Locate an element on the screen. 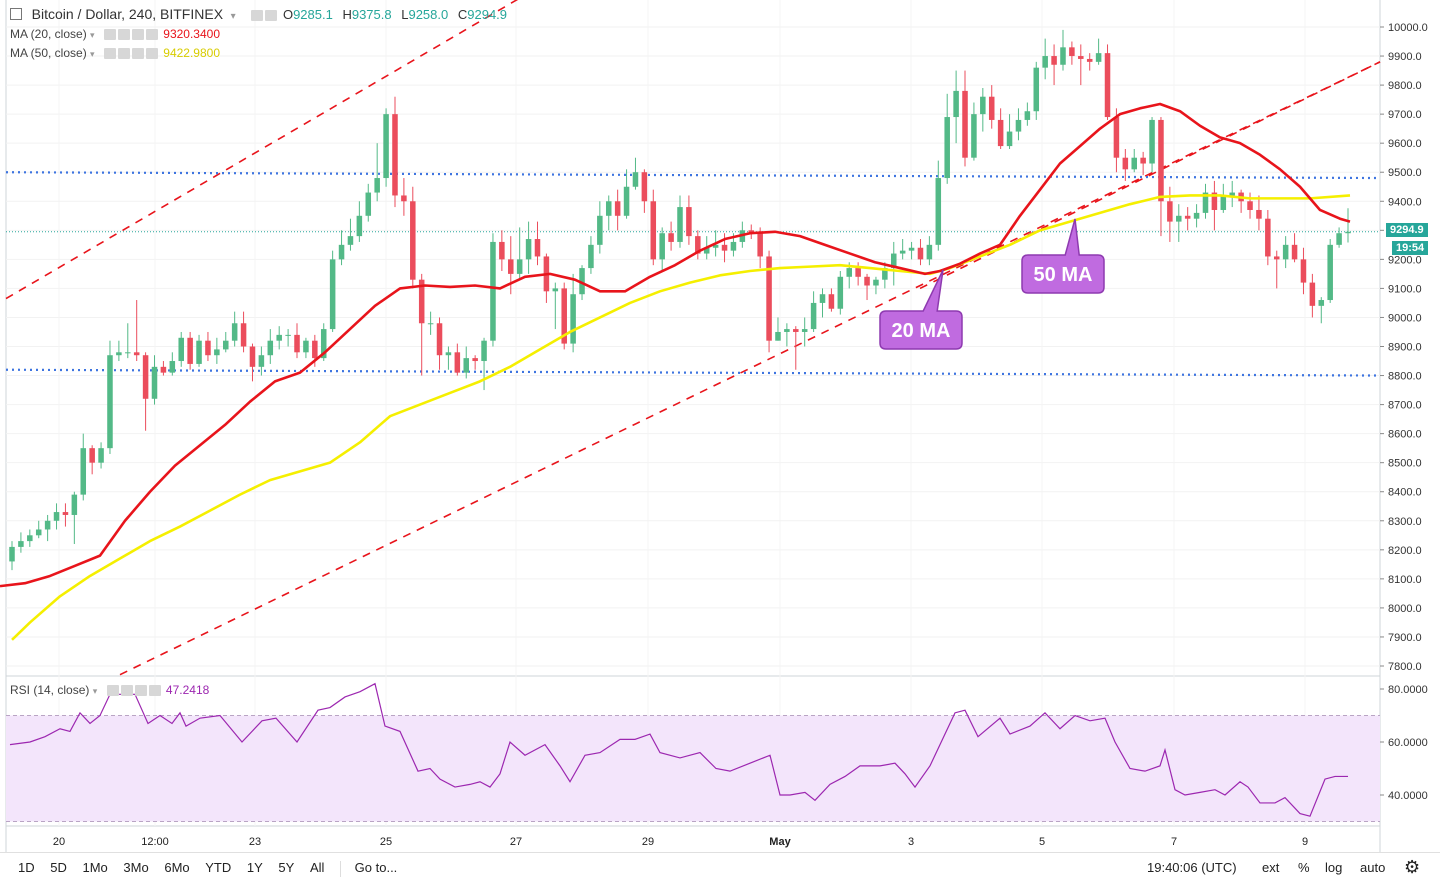 The width and height of the screenshot is (1440, 889). range-ytd-button: YTD is located at coordinates (218, 867).